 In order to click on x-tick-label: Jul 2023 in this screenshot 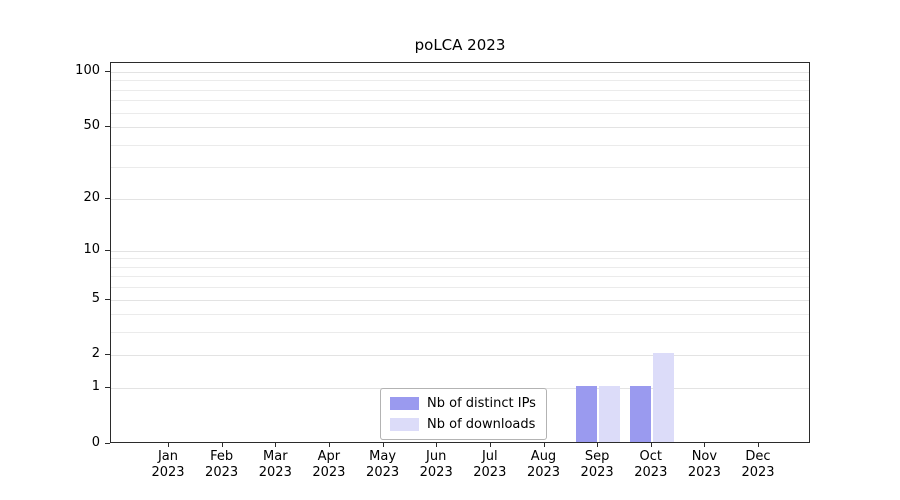, I will do `click(490, 464)`.